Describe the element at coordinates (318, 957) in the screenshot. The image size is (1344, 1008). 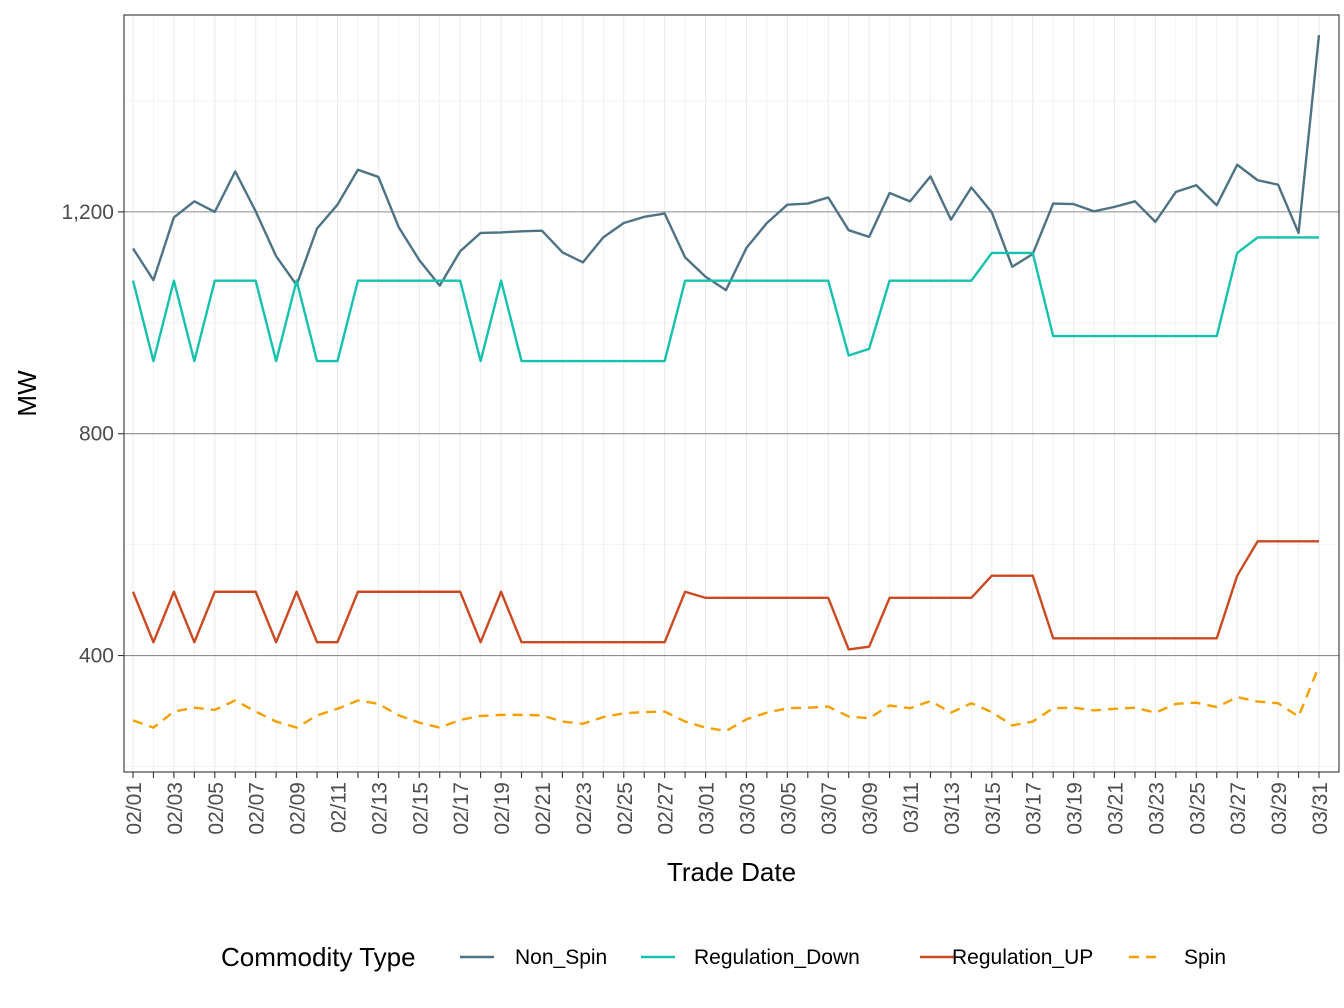
I see `legend-title: Commodity Type` at that location.